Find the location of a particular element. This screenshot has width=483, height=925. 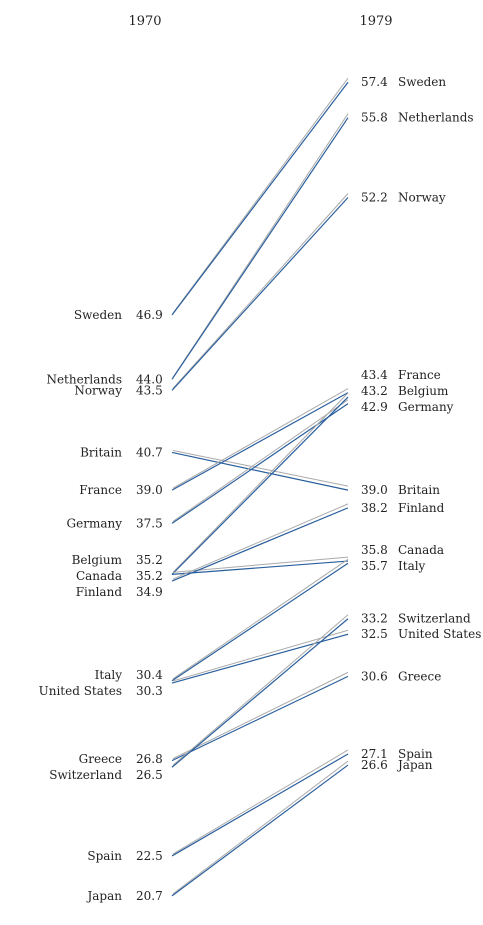

slope-shadow-japan is located at coordinates (260, 827).